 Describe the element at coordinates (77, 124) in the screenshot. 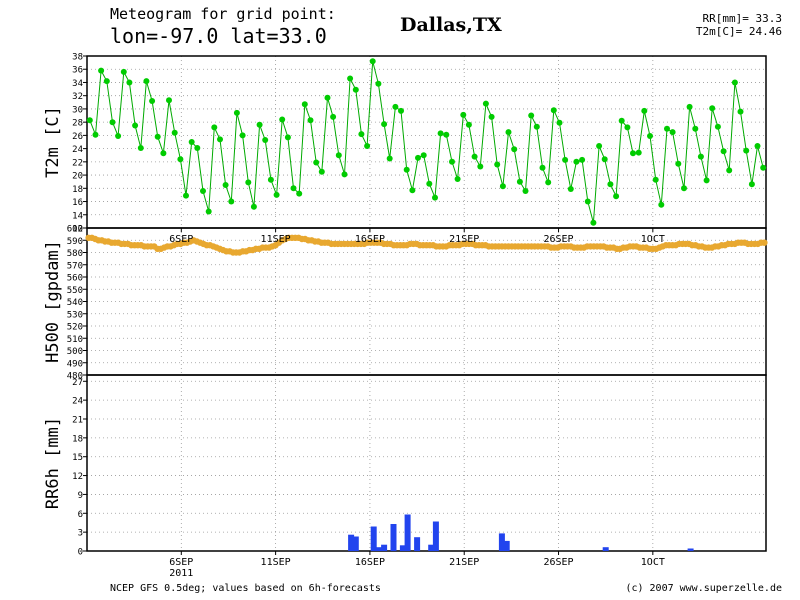

I see `y-tick-label: 28` at that location.